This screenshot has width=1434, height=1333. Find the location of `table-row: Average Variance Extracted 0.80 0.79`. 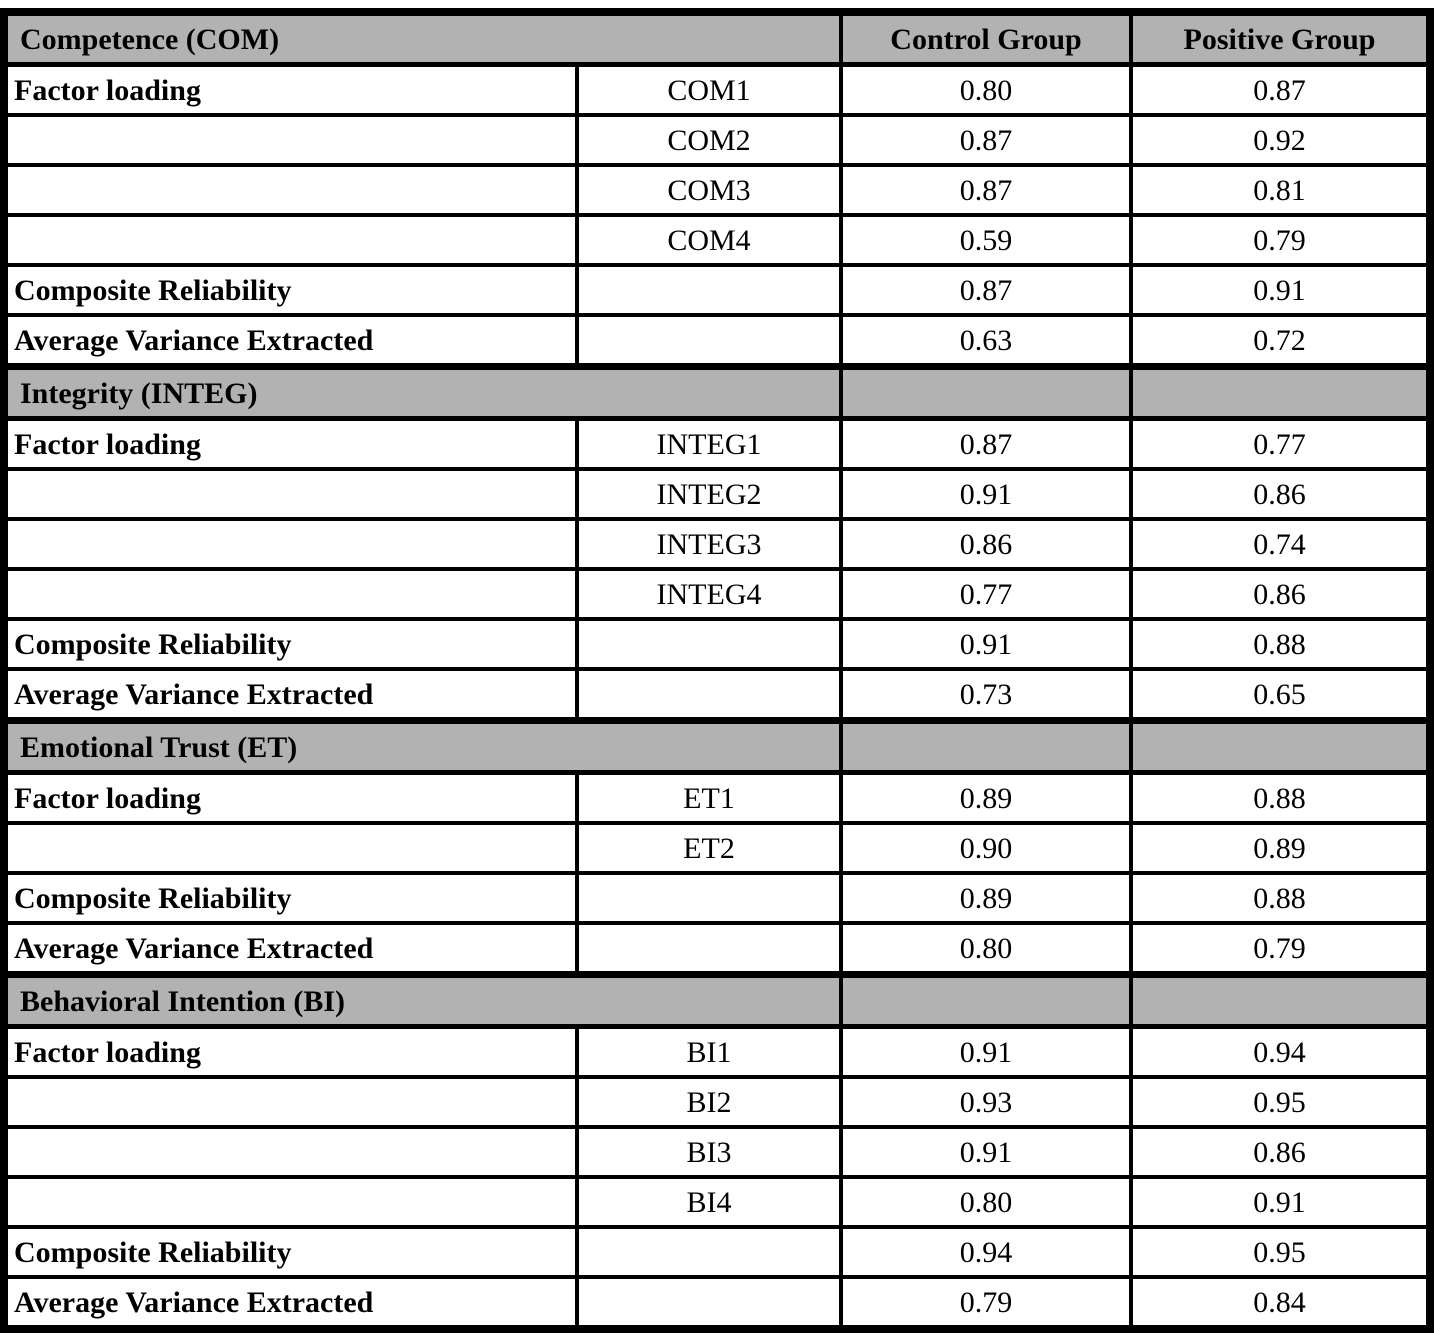

table-row: Average Variance Extracted 0.80 0.79 is located at coordinates (717, 949).